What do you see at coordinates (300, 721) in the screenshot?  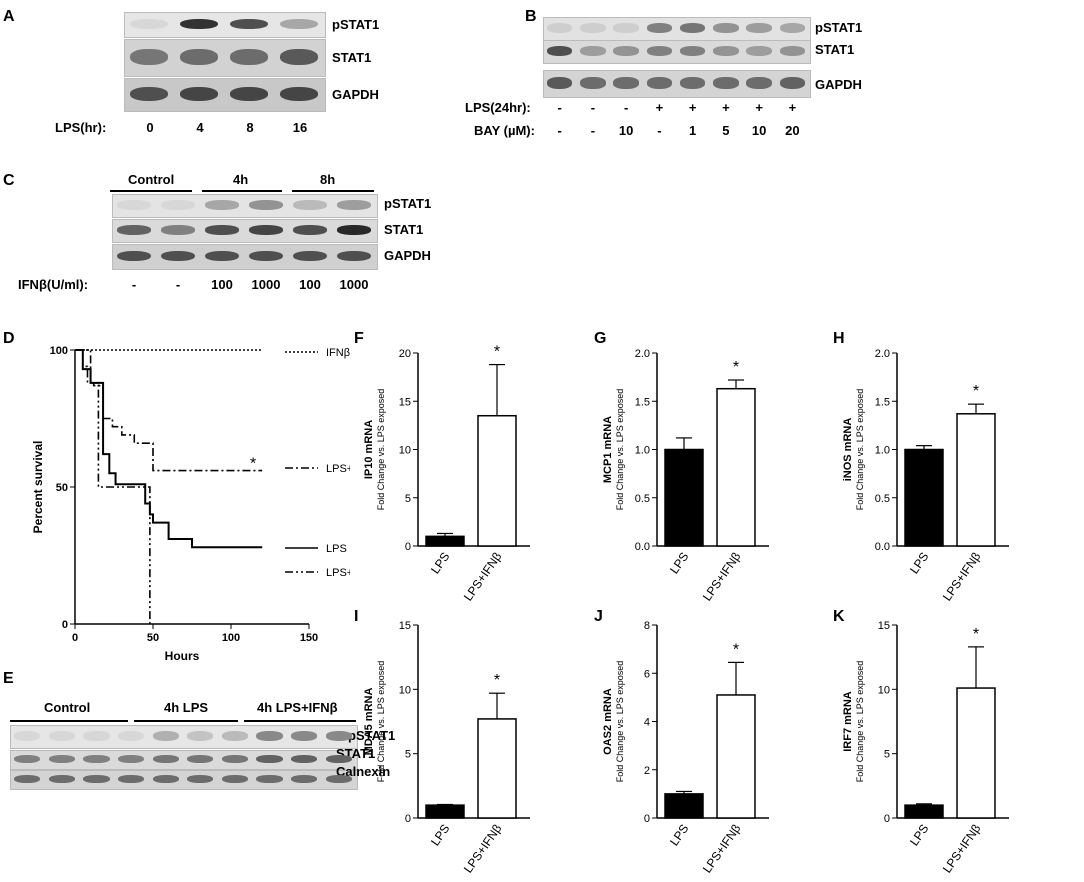 I see `blot-e-group-line-lps-ifnb` at bounding box center [300, 721].